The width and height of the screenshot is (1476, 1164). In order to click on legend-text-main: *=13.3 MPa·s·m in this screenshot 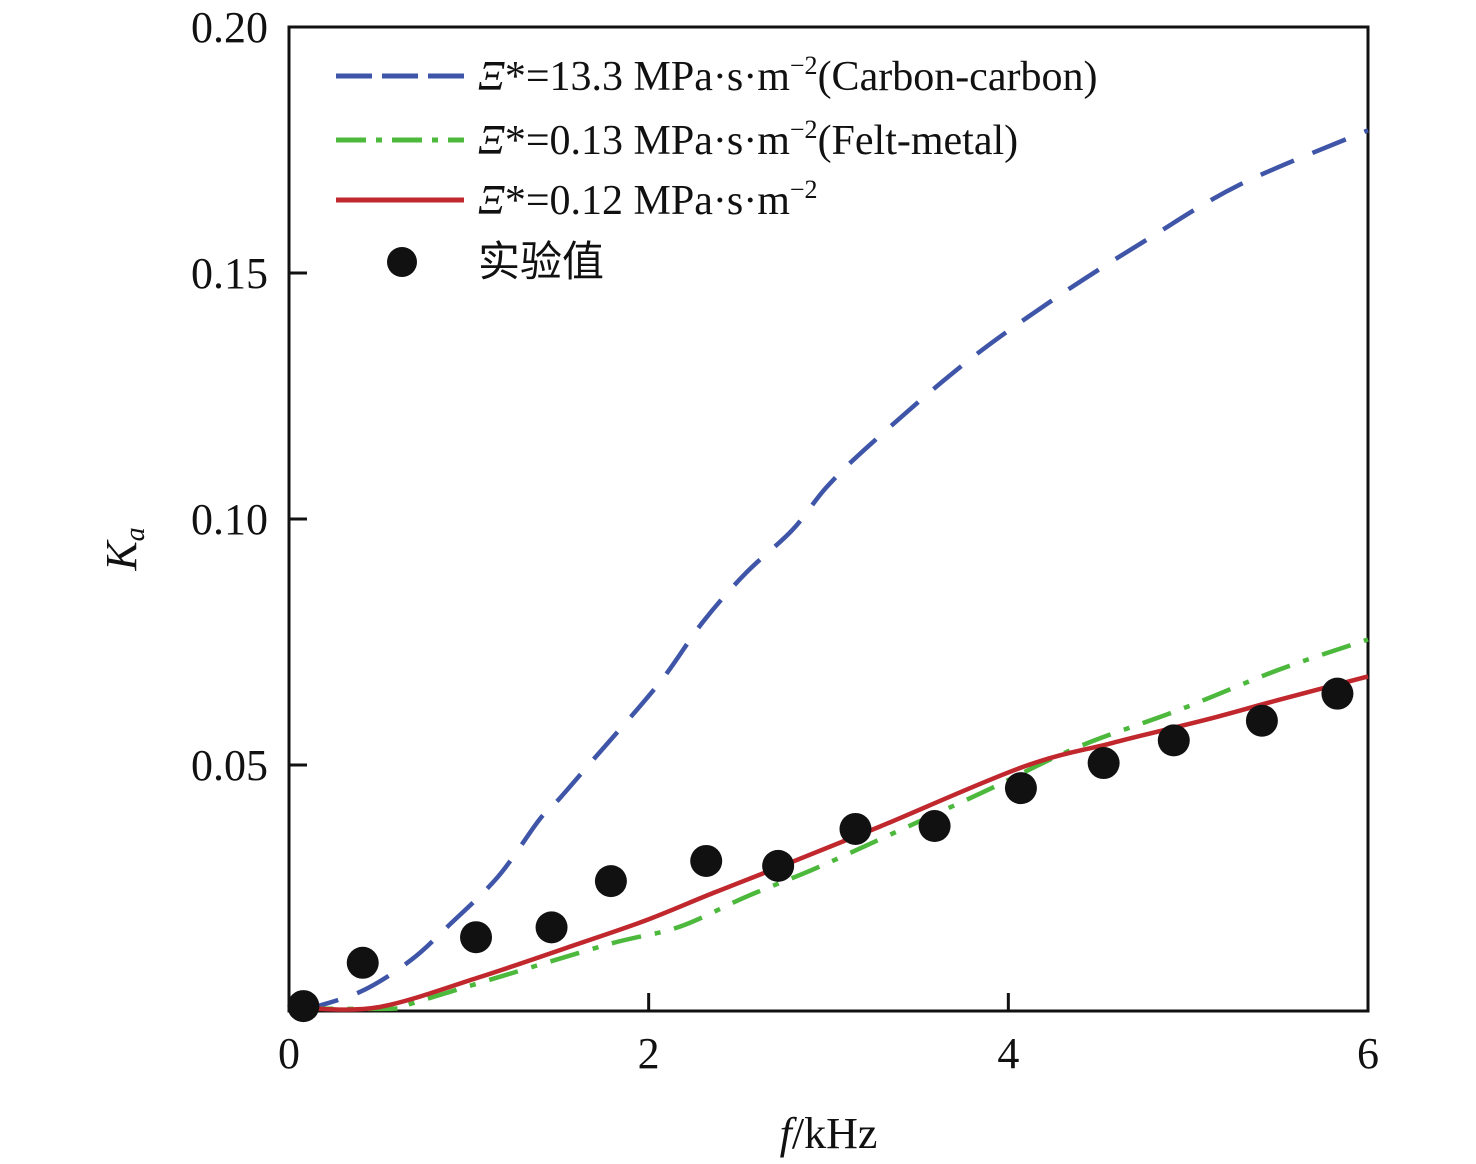, I will do `click(647, 77)`.